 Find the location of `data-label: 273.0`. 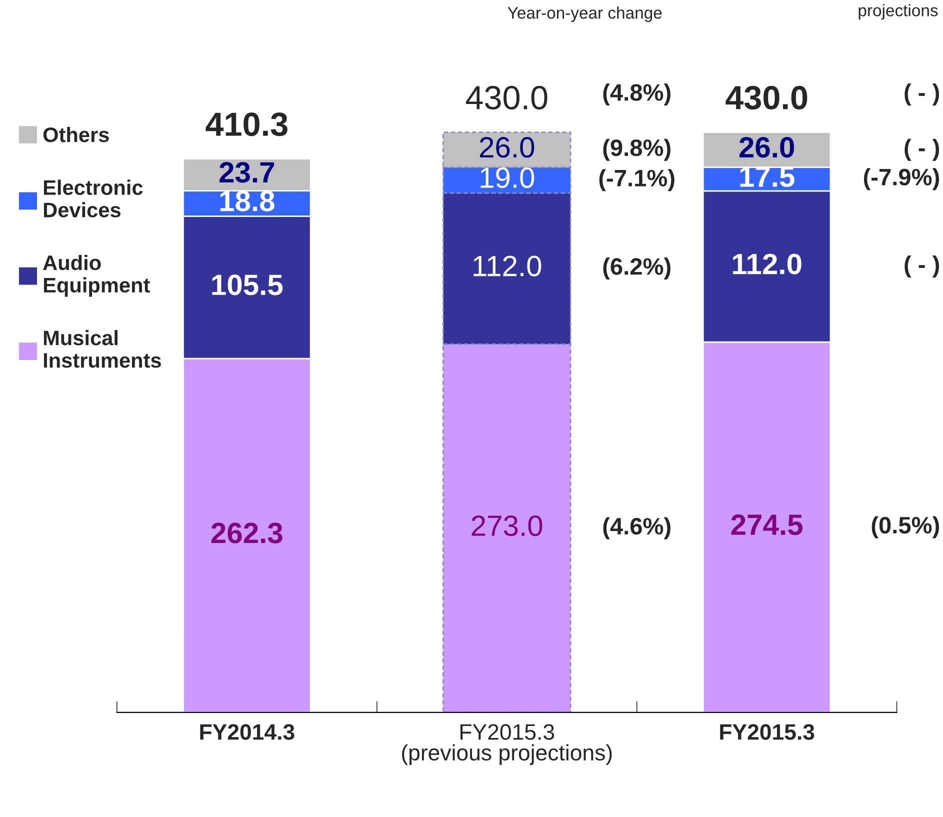

data-label: 273.0 is located at coordinates (507, 525).